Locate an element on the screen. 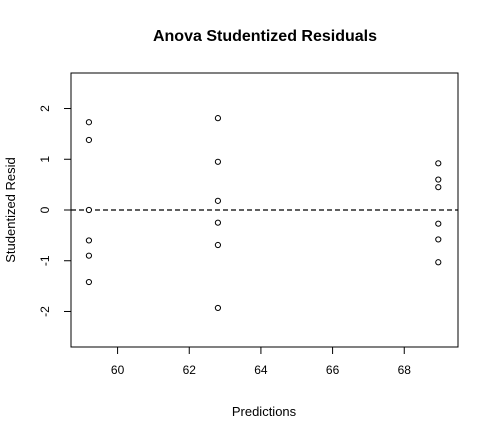  x-tick-label: 62 is located at coordinates (190, 370).